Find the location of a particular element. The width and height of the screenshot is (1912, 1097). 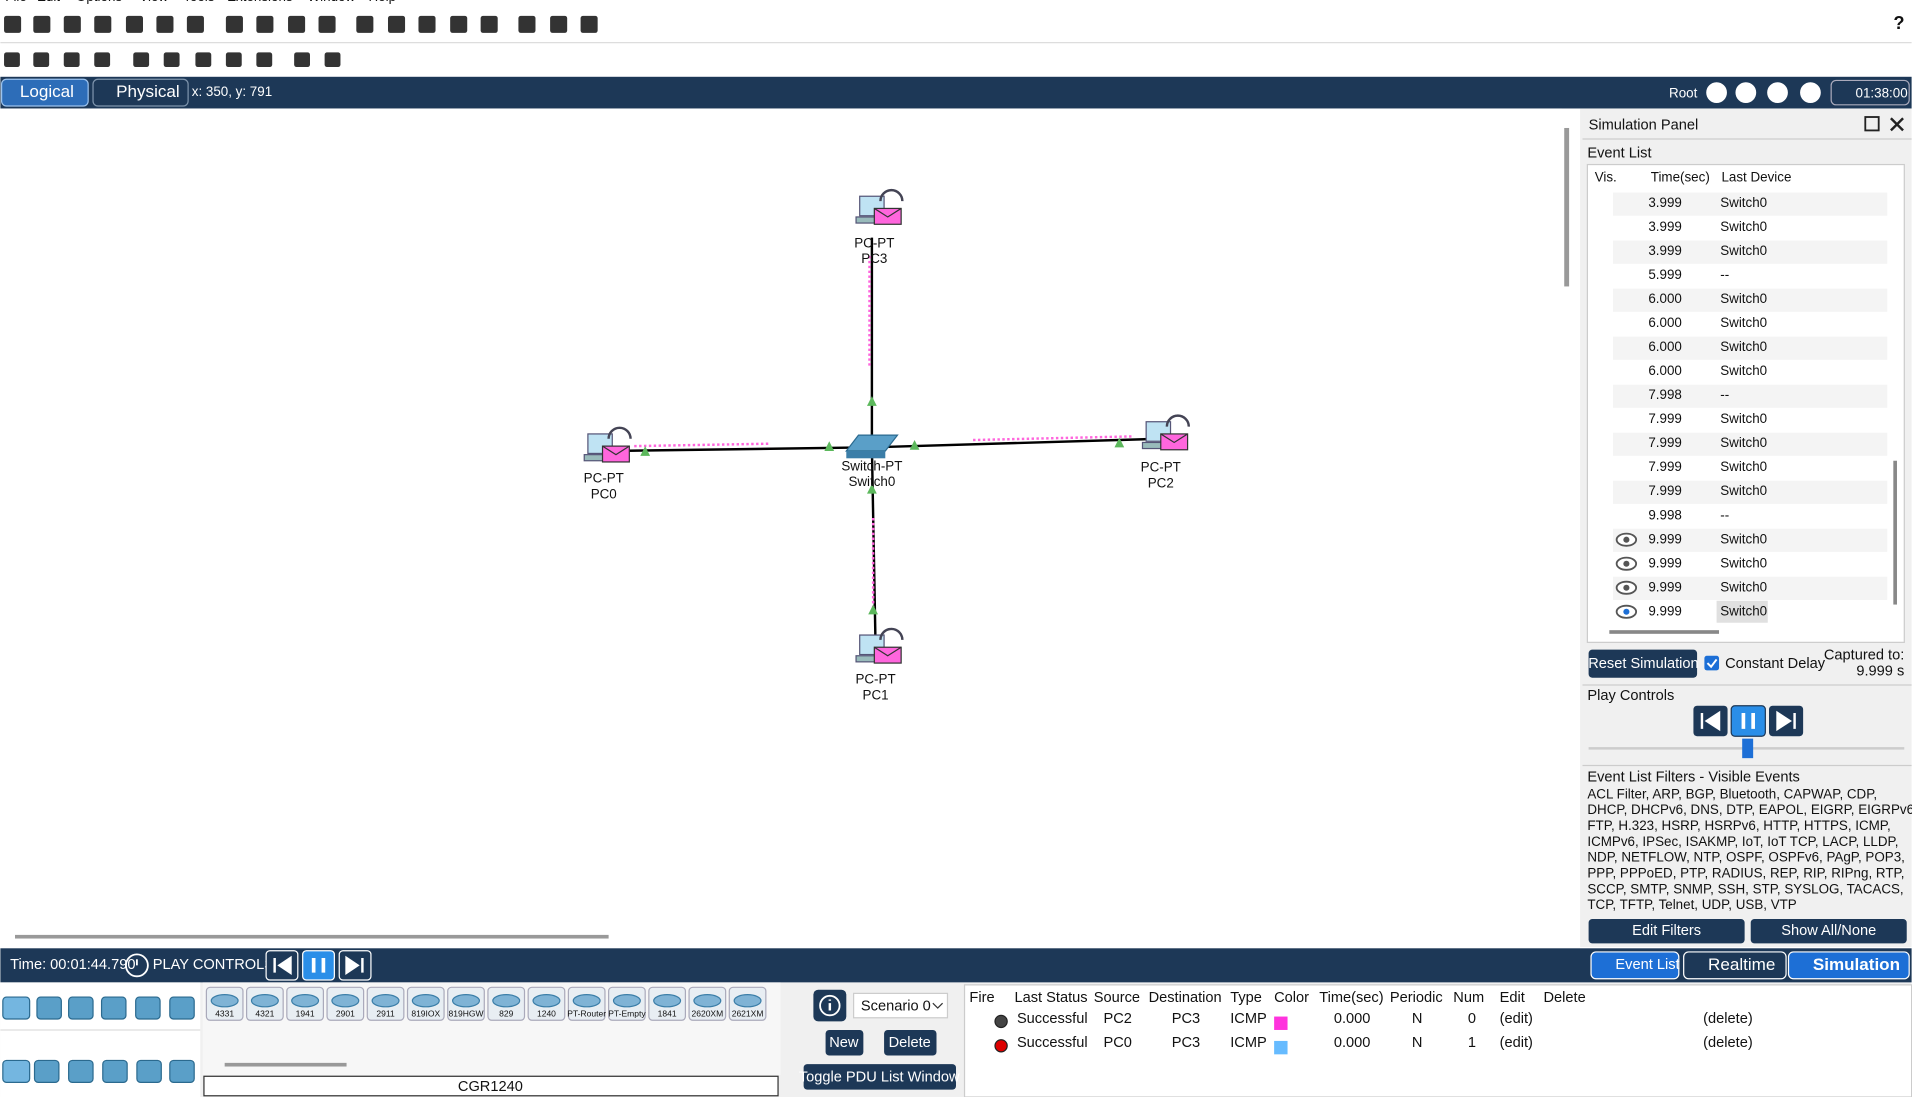

event-list-hscroll is located at coordinates (1664, 632).